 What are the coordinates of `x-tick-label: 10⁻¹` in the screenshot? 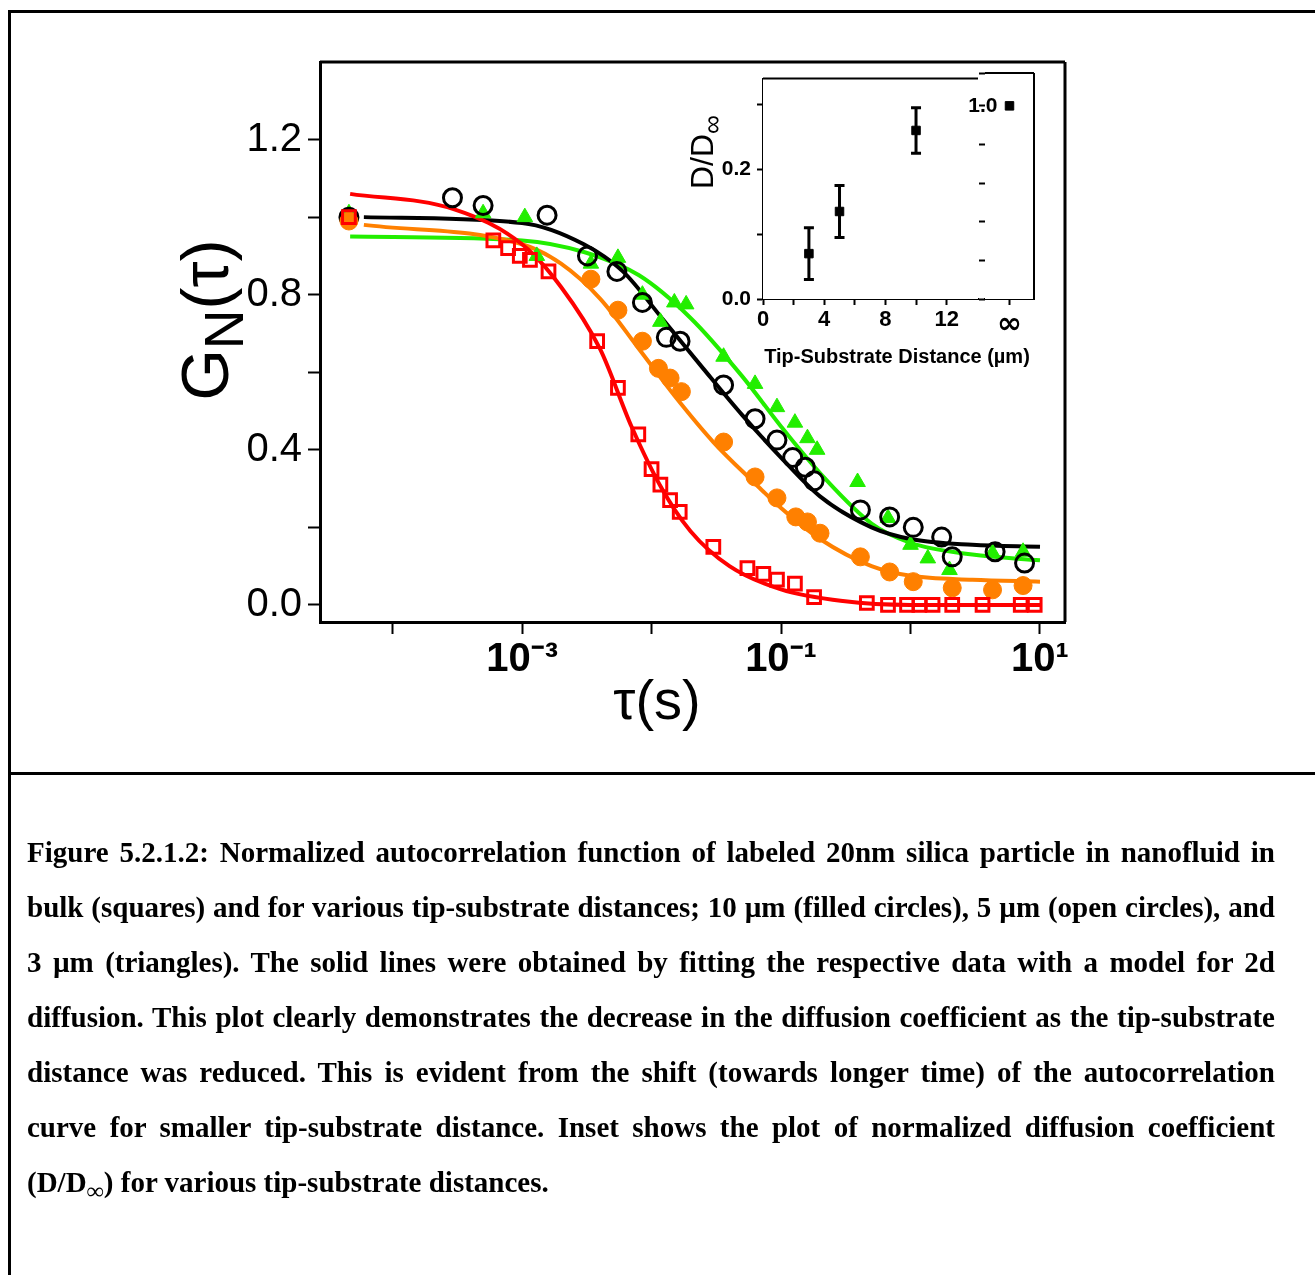 It's located at (781, 657).